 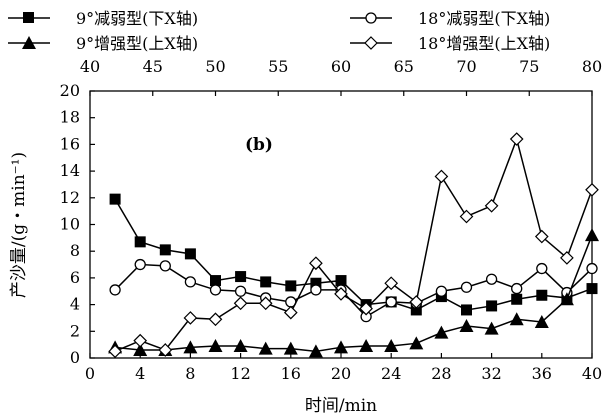 What do you see at coordinates (491, 373) in the screenshot?
I see `x-bottom-tick-label: 32` at bounding box center [491, 373].